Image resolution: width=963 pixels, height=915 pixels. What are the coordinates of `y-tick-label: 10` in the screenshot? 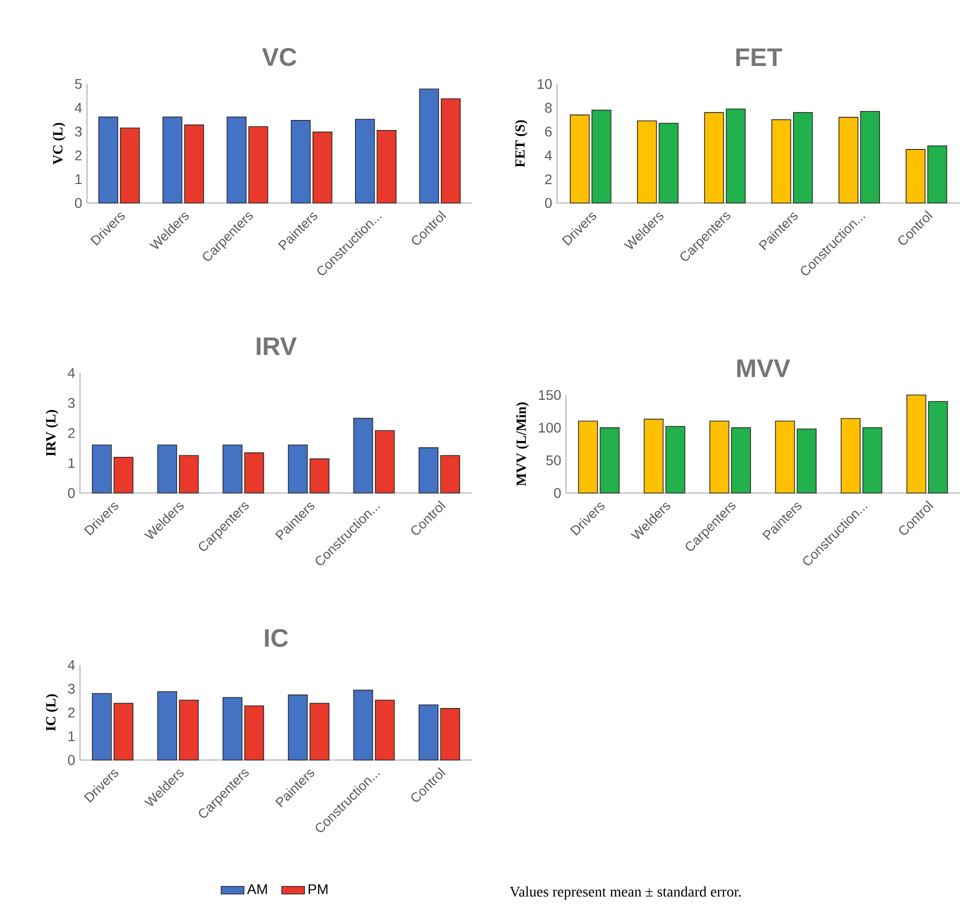 It's located at (545, 84).